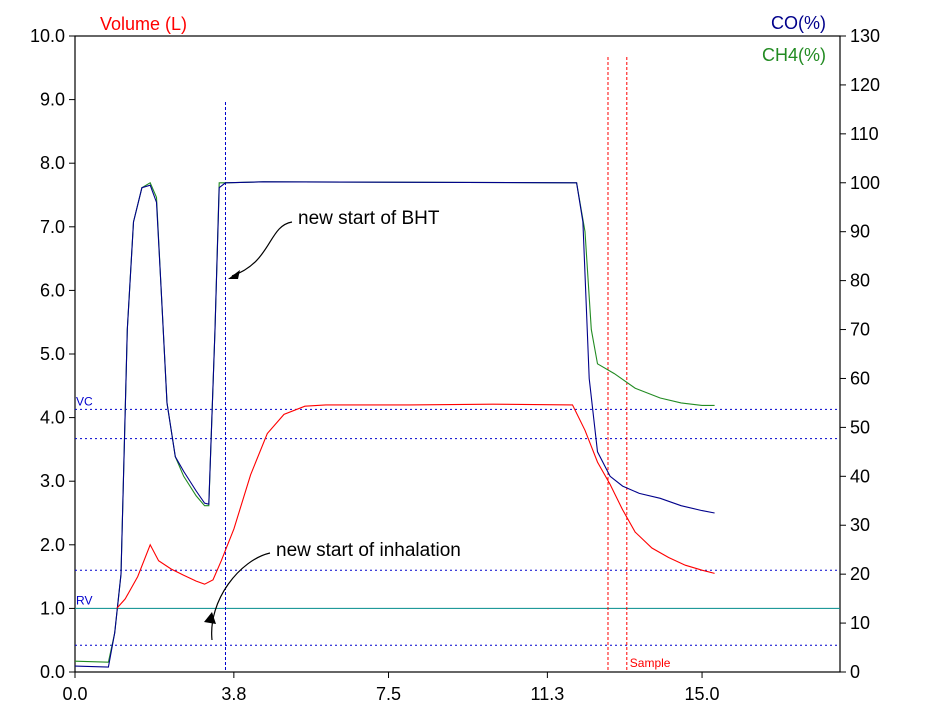 Image resolution: width=926 pixels, height=724 pixels. I want to click on annotation-inhalation: new start of inhalation, so click(368, 550).